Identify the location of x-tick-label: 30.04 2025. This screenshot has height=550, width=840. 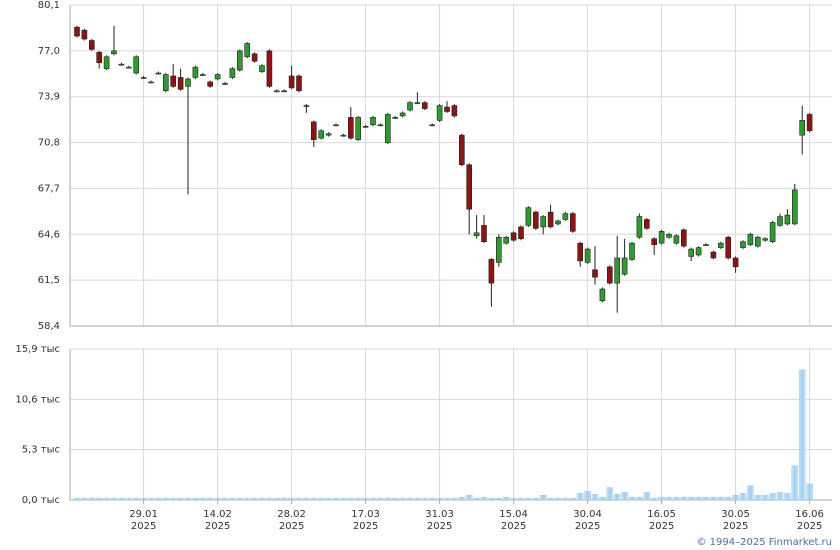
(587, 520).